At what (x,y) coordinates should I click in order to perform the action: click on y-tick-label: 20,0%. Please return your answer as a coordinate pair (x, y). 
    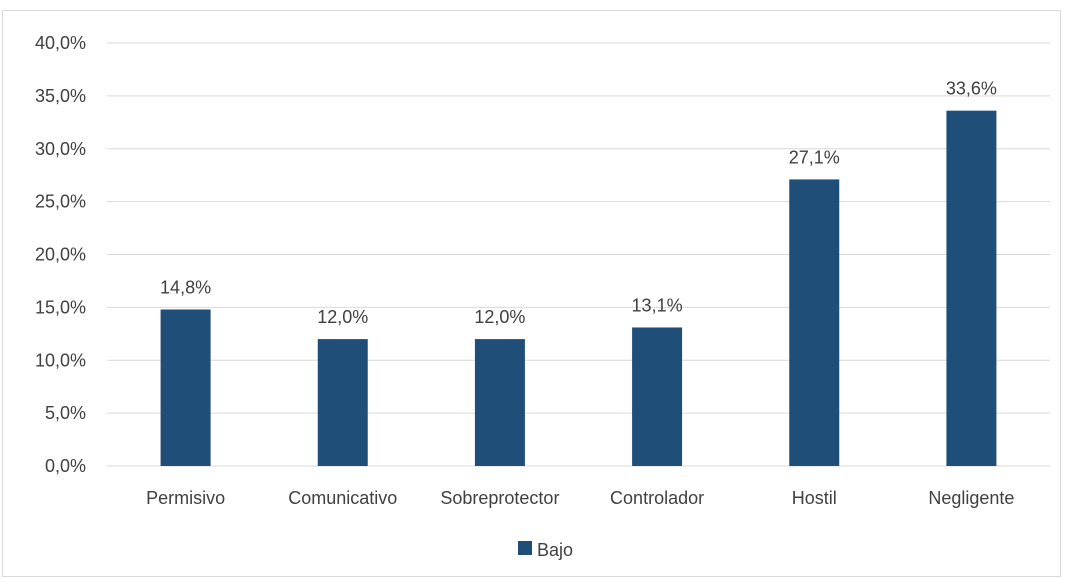
    Looking at the image, I should click on (60, 255).